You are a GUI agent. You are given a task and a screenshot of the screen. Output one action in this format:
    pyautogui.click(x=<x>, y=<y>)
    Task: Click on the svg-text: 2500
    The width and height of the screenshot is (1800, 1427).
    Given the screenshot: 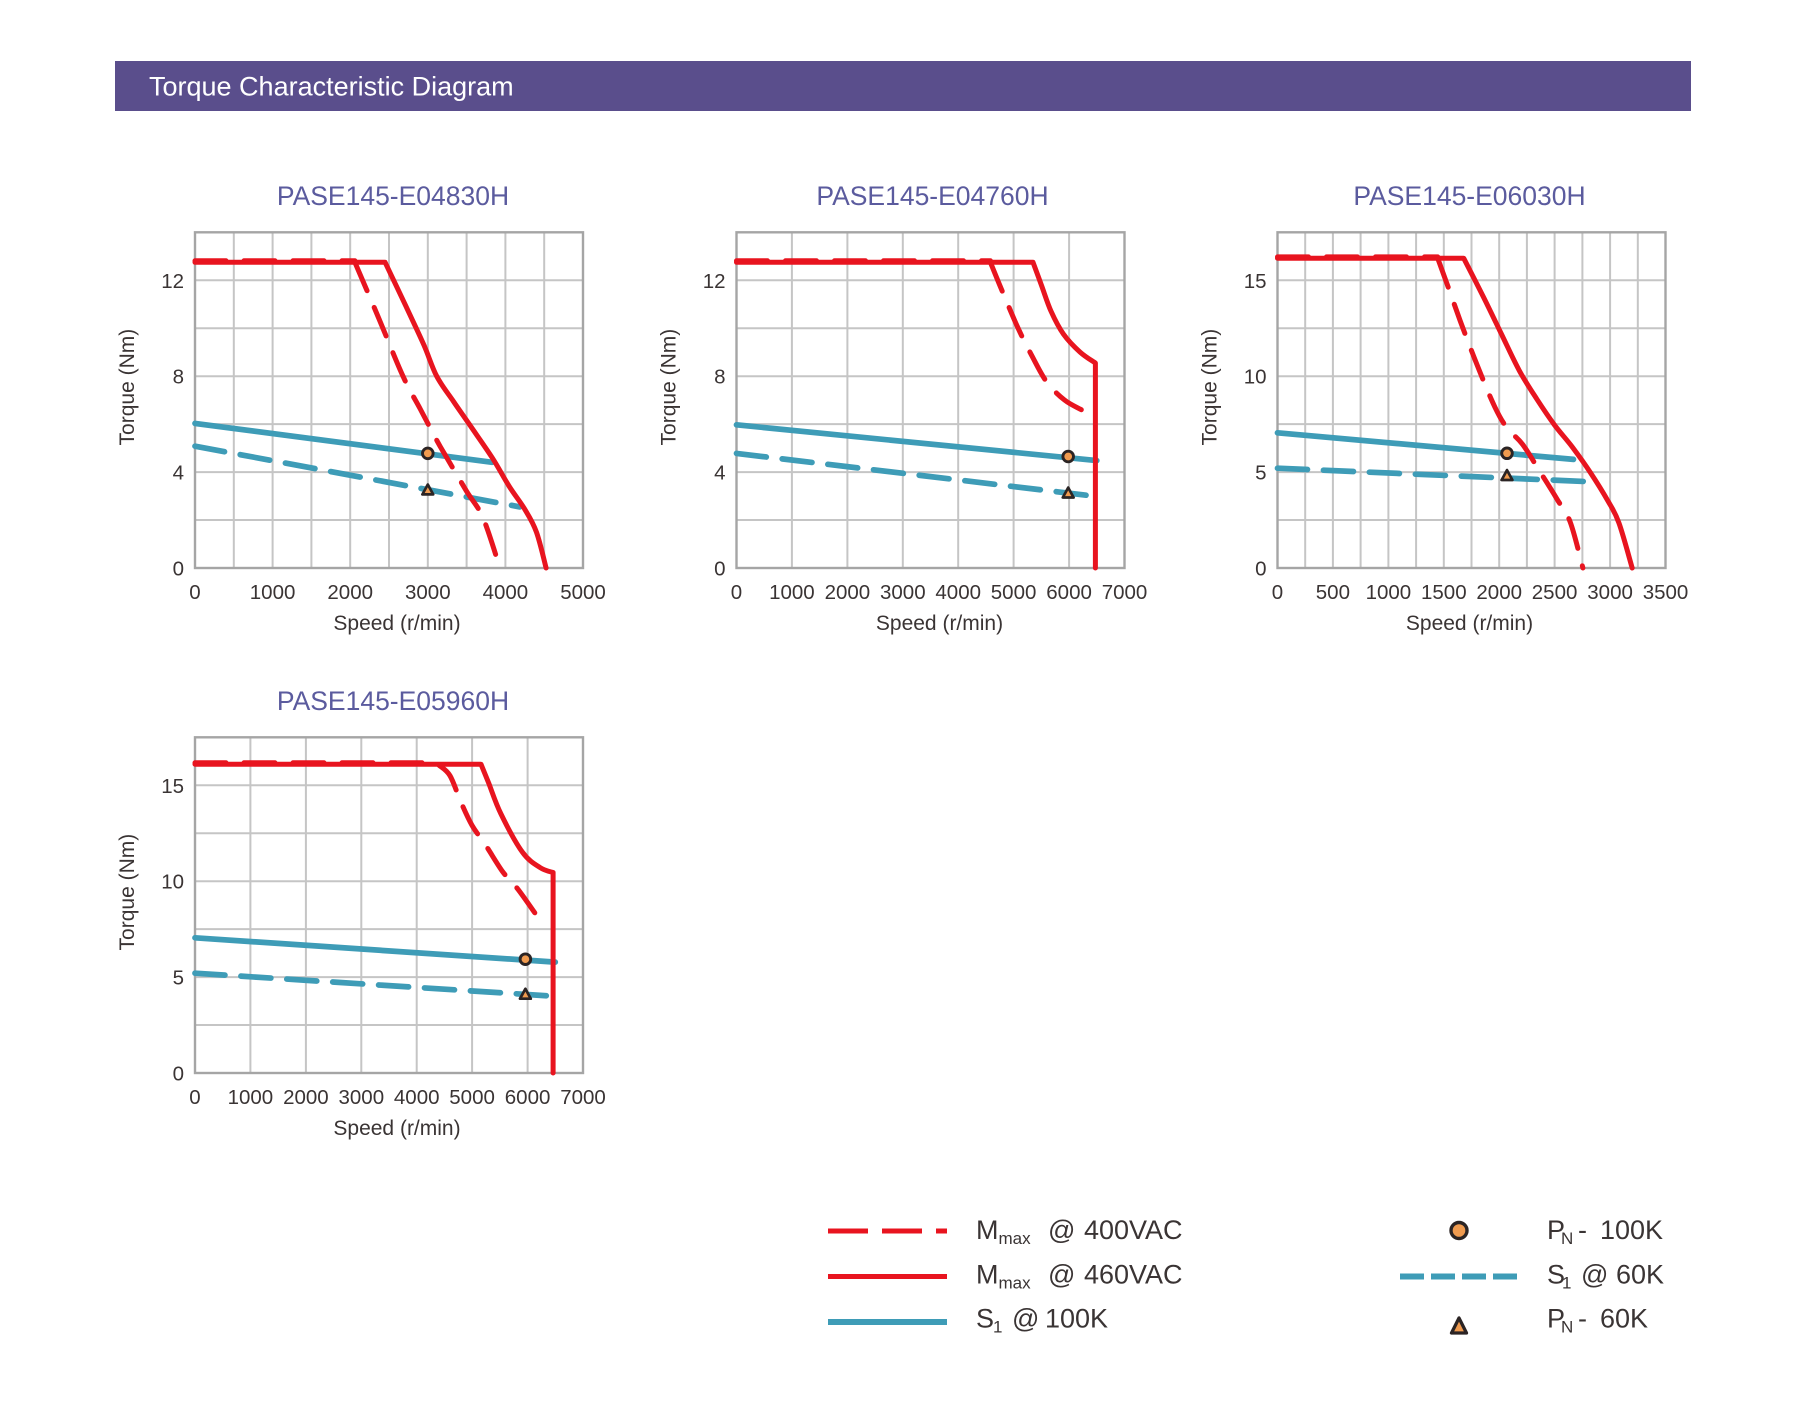 What is the action you would take?
    pyautogui.click(x=1555, y=592)
    